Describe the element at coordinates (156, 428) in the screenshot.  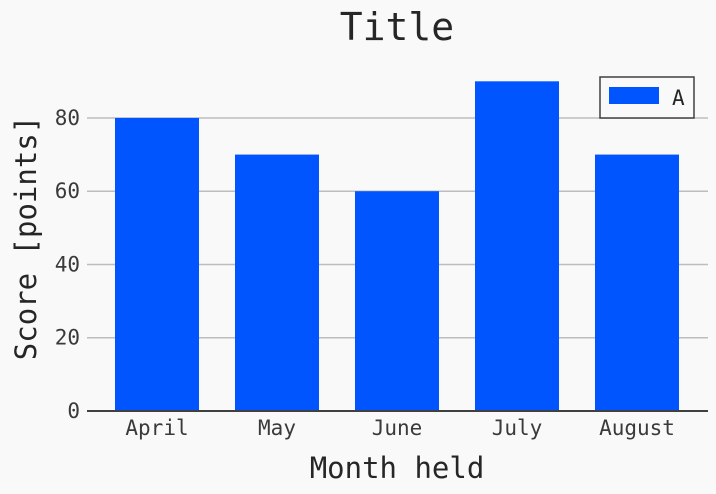
I see `x-tick-label: April` at that location.